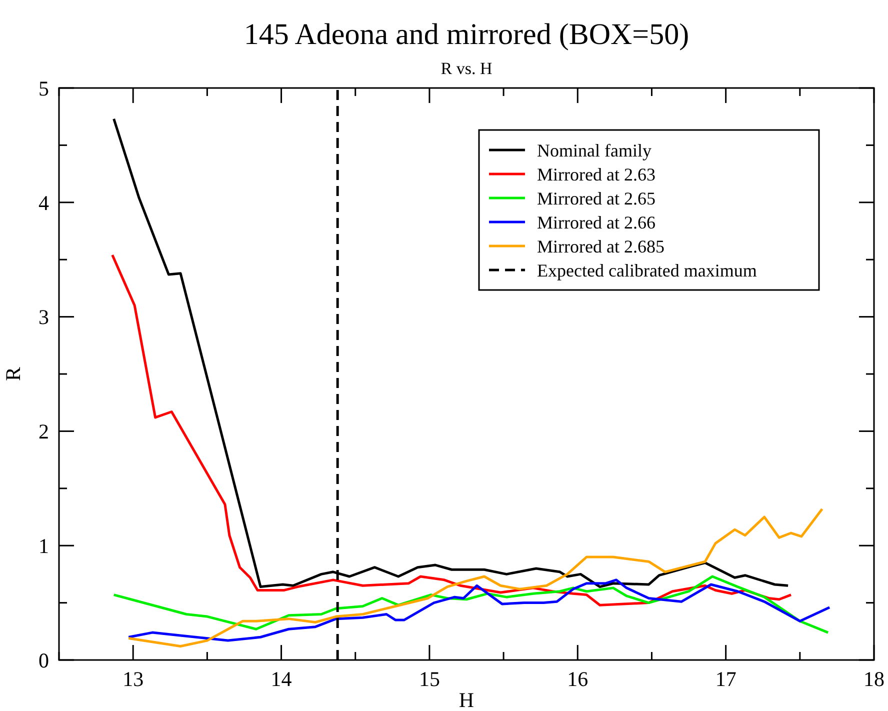 The height and width of the screenshot is (711, 888). I want to click on legend-label: Mirrored at 2.65, so click(596, 198).